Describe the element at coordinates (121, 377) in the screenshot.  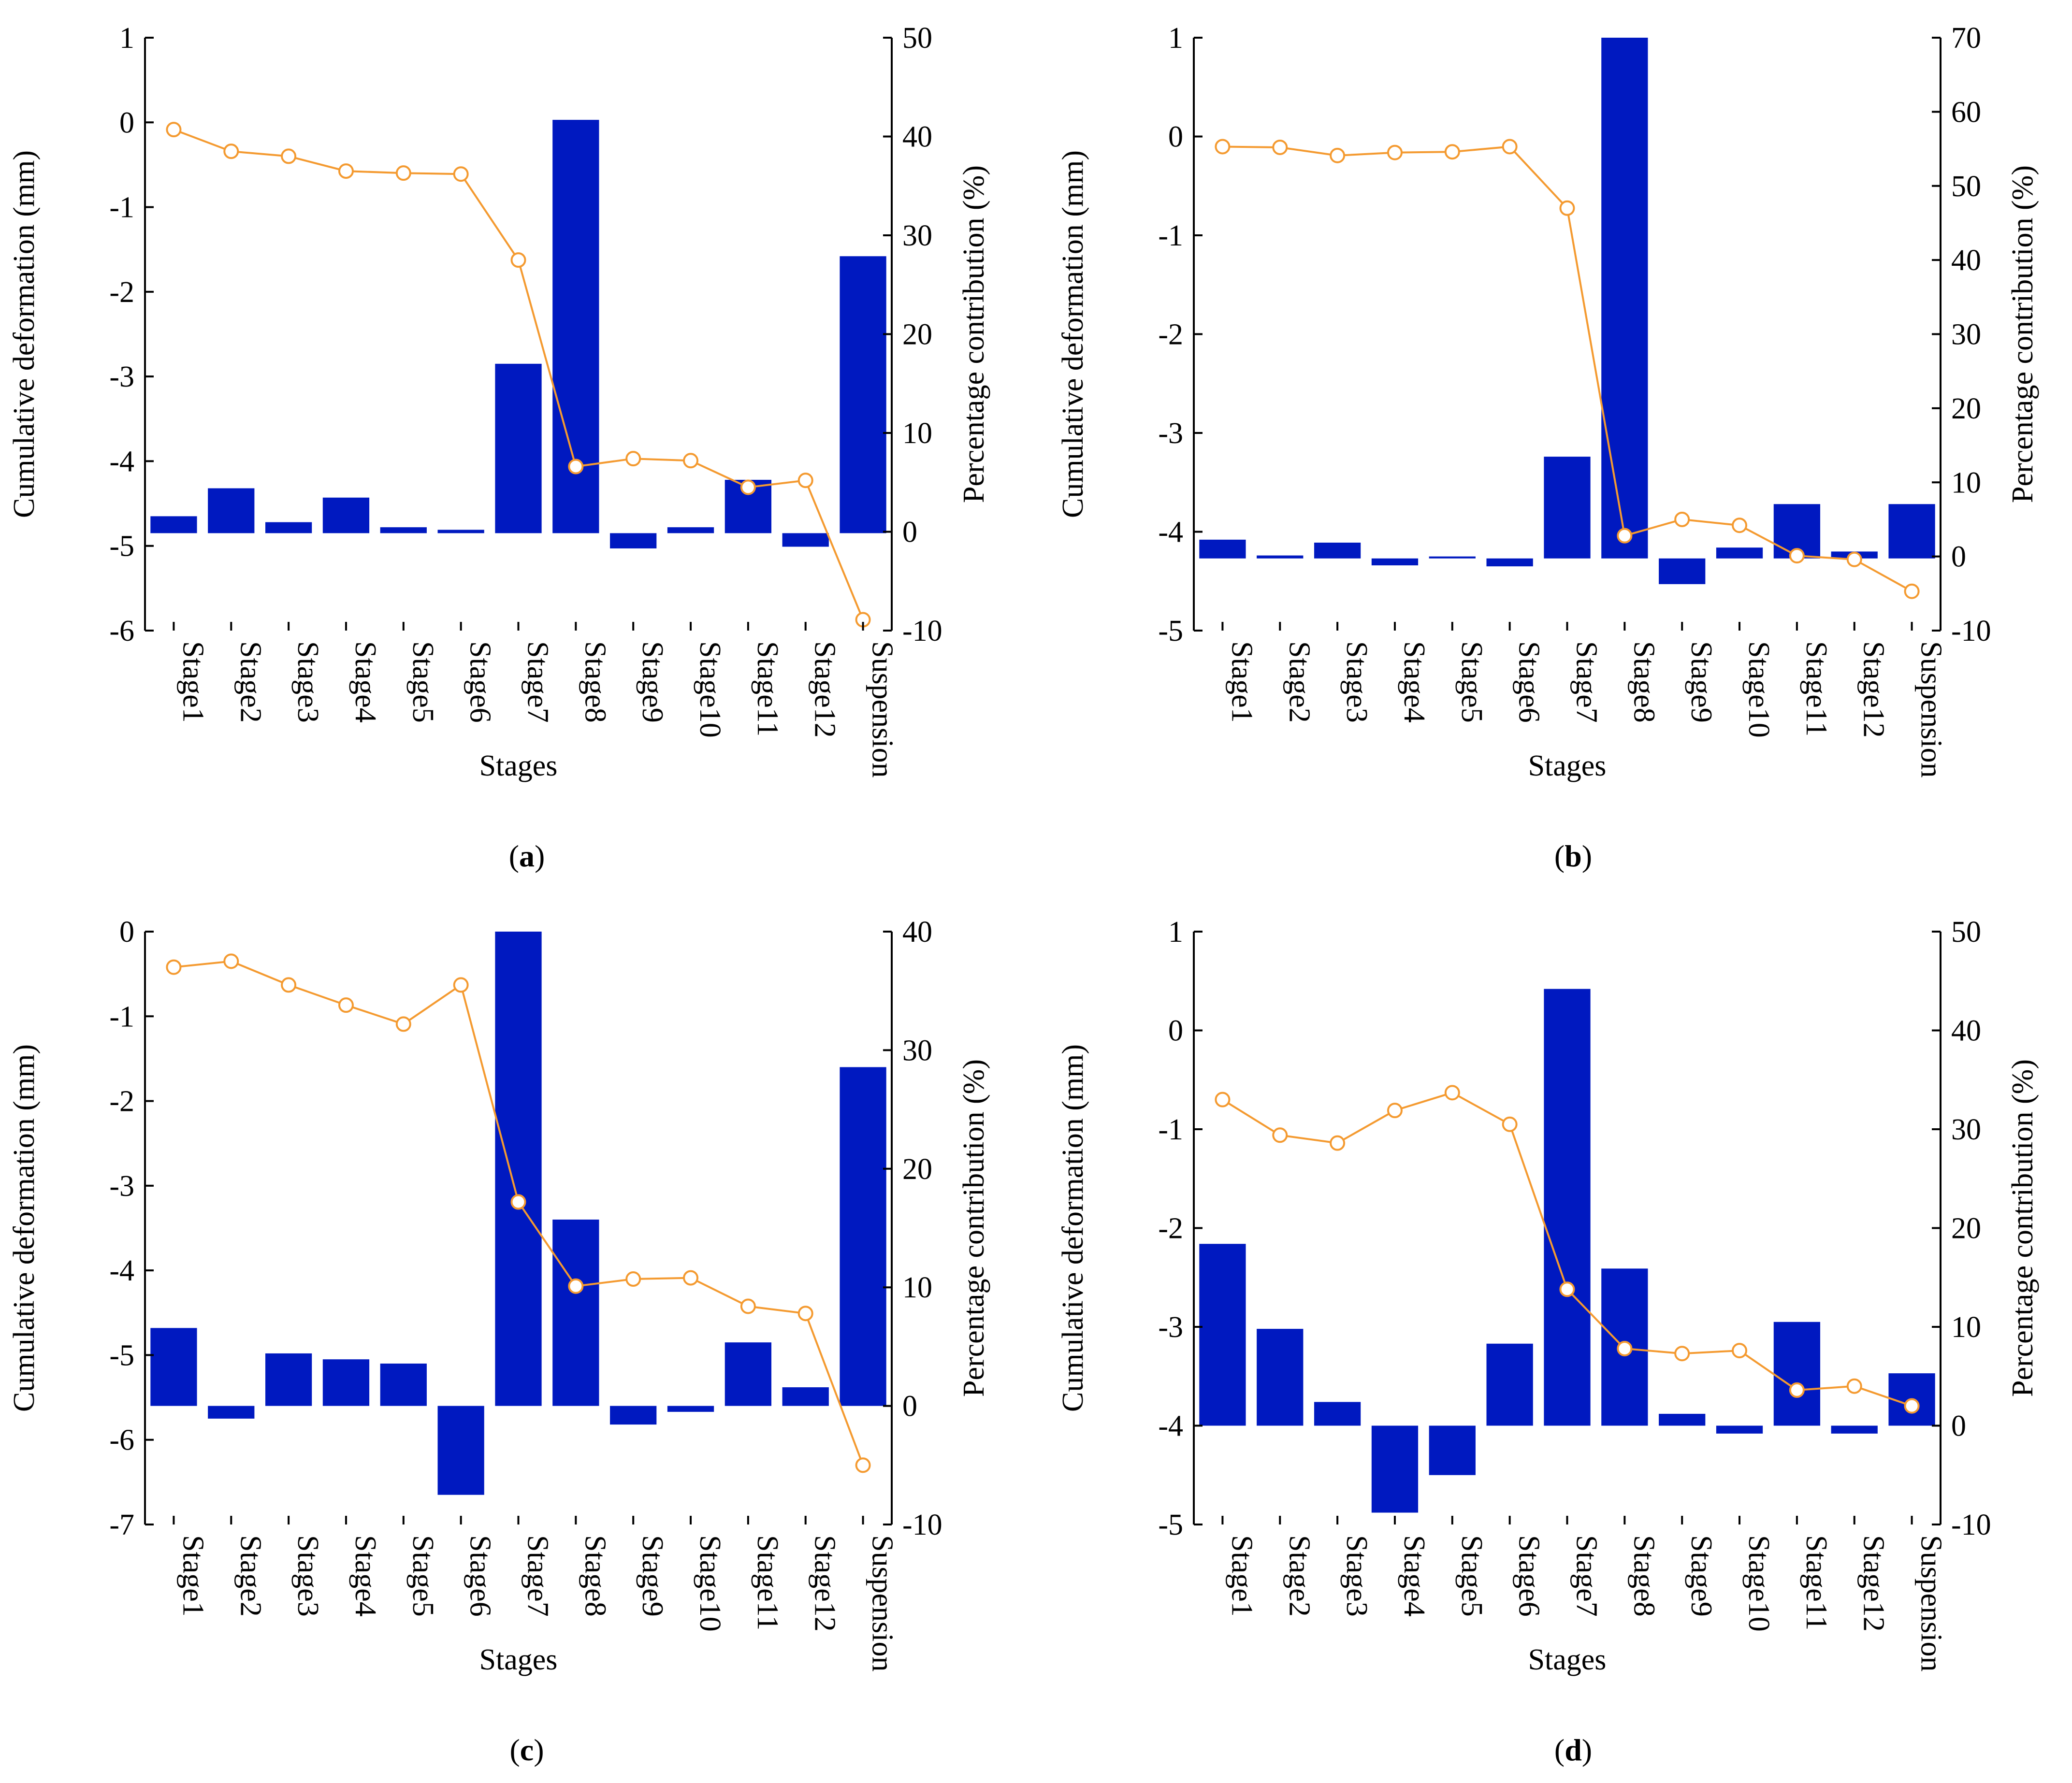
I see `left-tick-label: -3` at that location.